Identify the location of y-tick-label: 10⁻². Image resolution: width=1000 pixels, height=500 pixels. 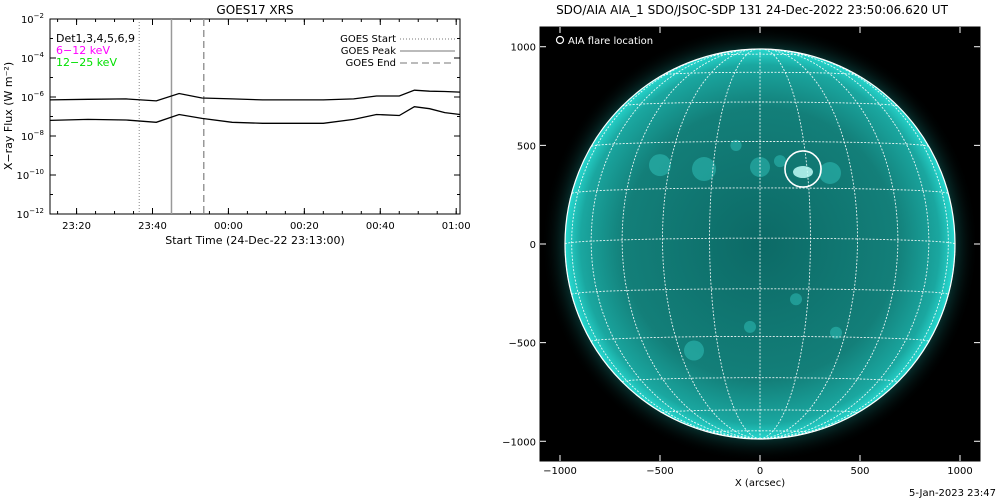
(32, 19).